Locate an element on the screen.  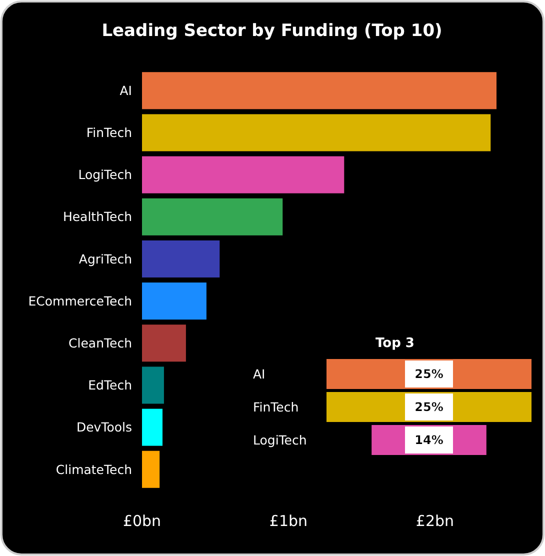
y-tick-label: LogiTech is located at coordinates (105, 174).